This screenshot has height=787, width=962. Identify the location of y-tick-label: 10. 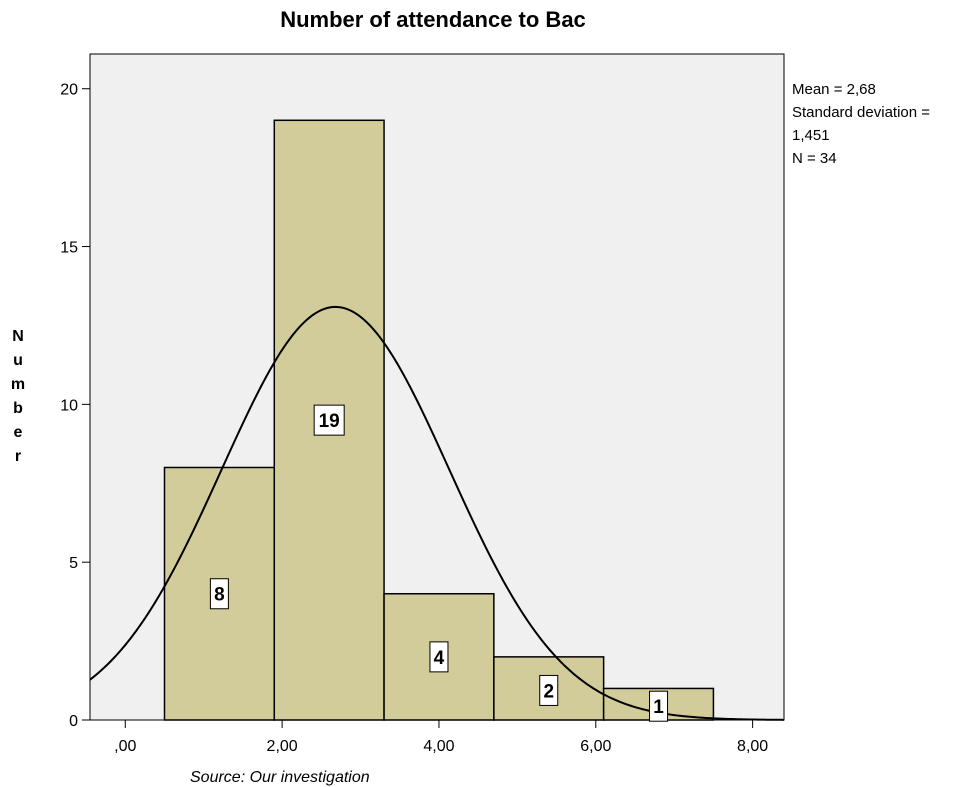
(69, 405).